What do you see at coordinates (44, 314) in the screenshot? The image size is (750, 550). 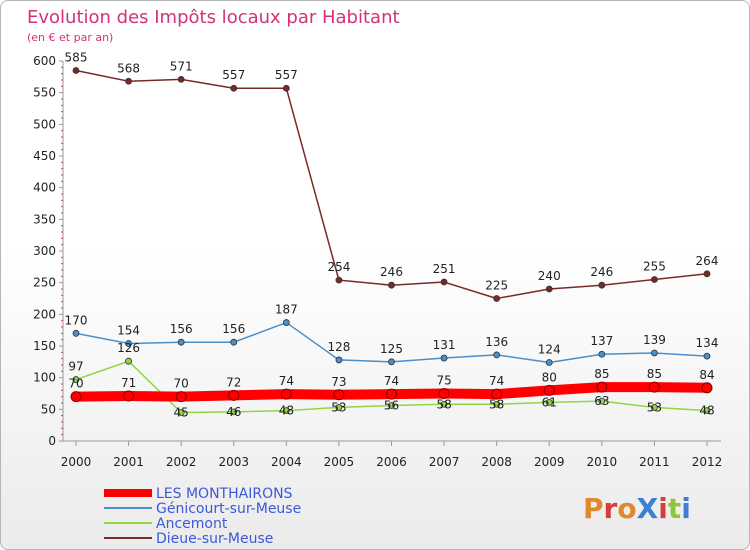 I see `y-tick-label: 200` at bounding box center [44, 314].